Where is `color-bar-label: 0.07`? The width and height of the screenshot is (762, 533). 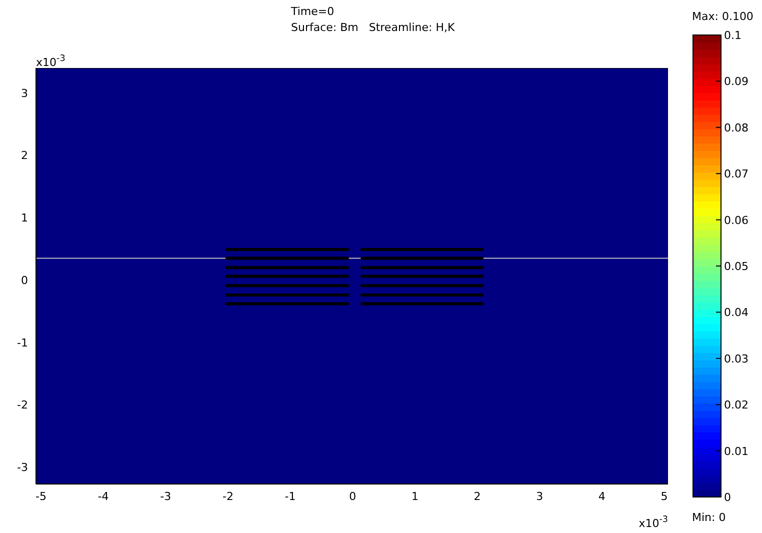 color-bar-label: 0.07 is located at coordinates (736, 174).